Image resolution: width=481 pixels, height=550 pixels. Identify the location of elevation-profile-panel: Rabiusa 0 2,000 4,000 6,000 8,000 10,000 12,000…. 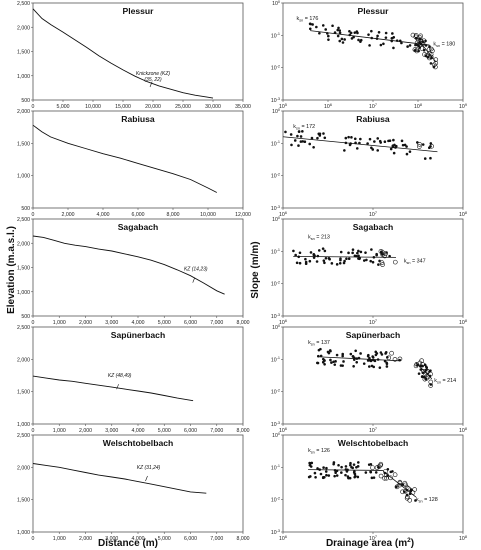
(134, 163).